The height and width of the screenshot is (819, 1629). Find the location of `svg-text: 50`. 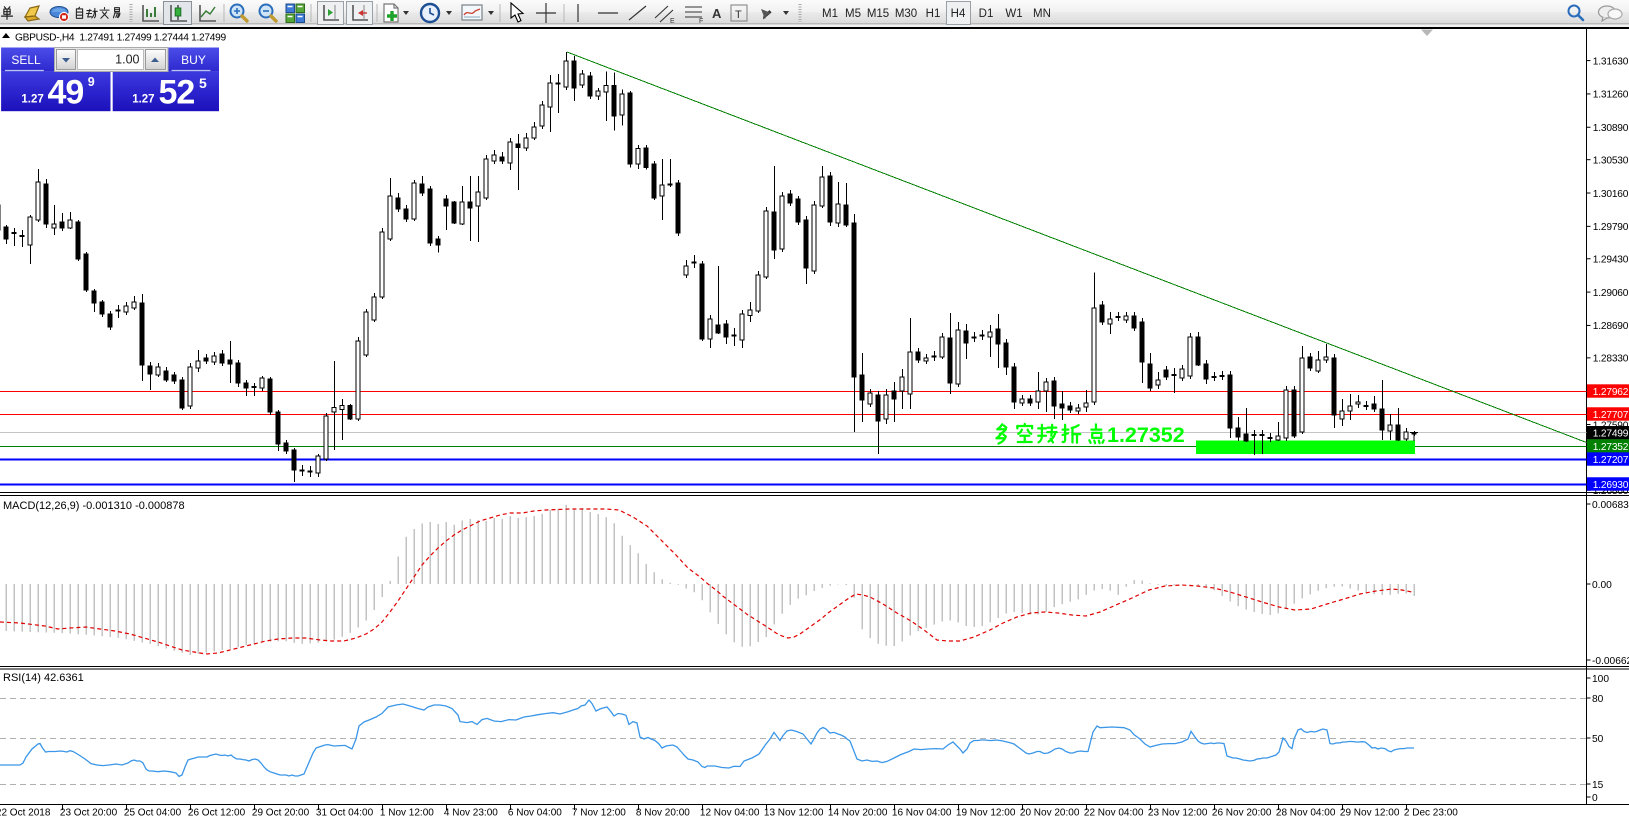

svg-text: 50 is located at coordinates (1598, 739).